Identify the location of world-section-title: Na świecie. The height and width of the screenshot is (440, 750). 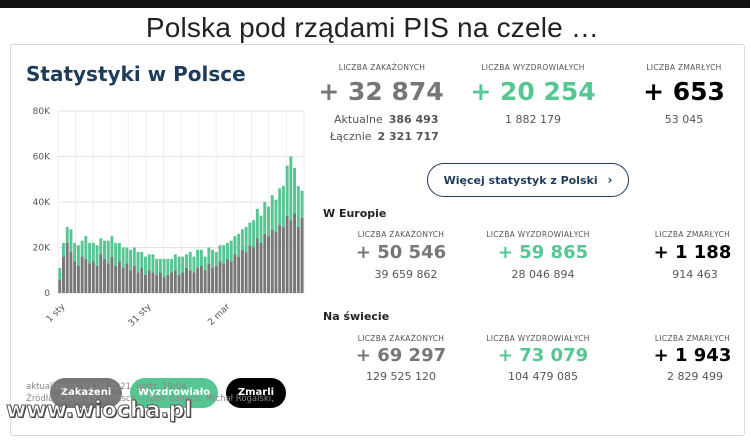
(356, 316).